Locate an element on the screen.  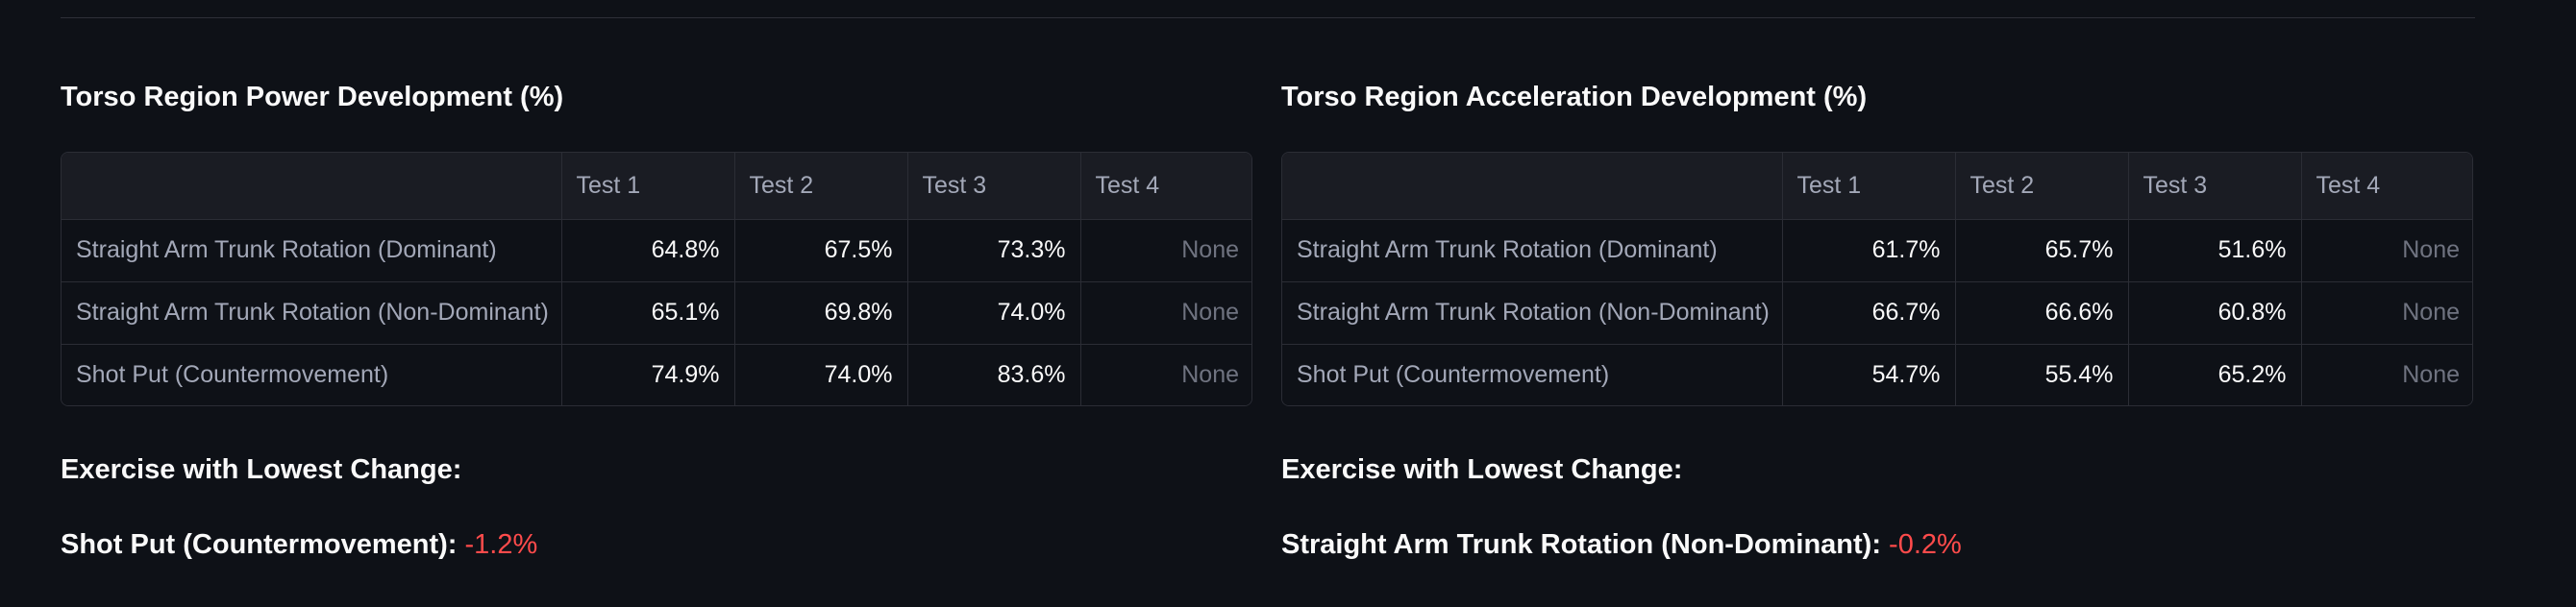
table-cell: 66.7% is located at coordinates (1869, 313).